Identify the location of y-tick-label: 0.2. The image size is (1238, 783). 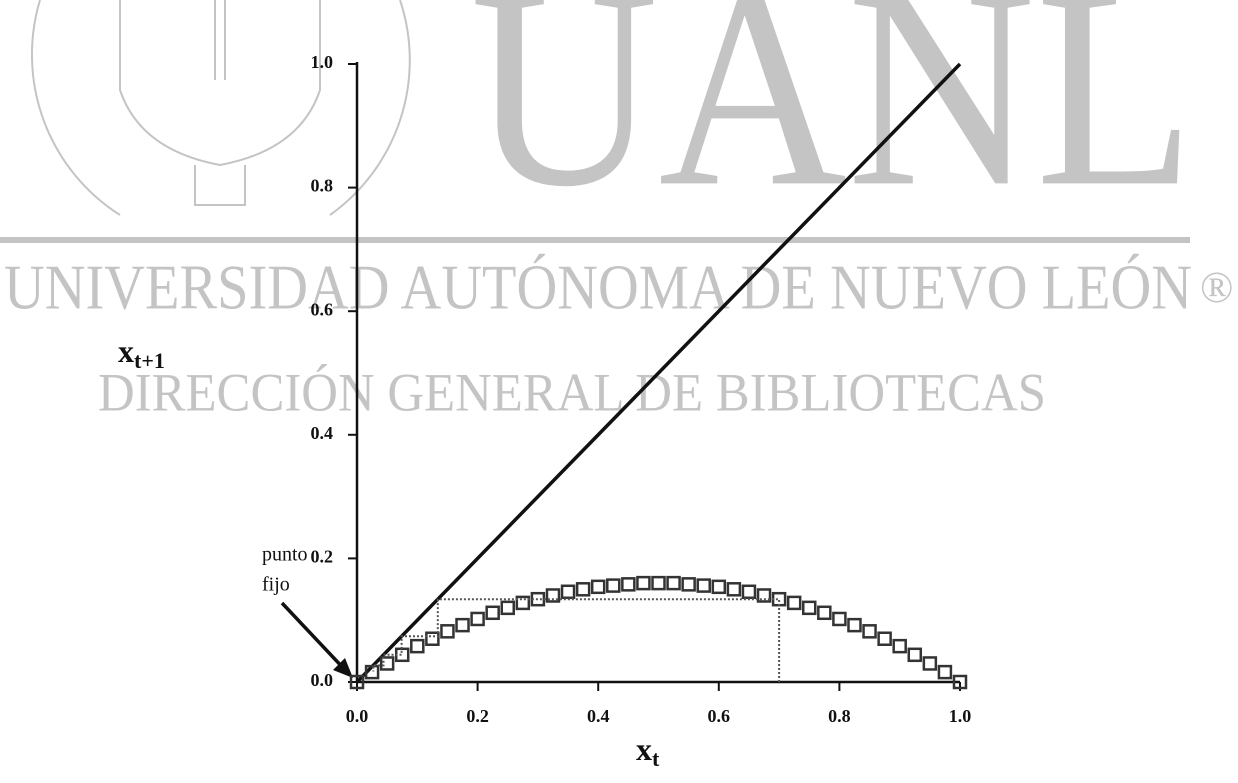
(322, 557).